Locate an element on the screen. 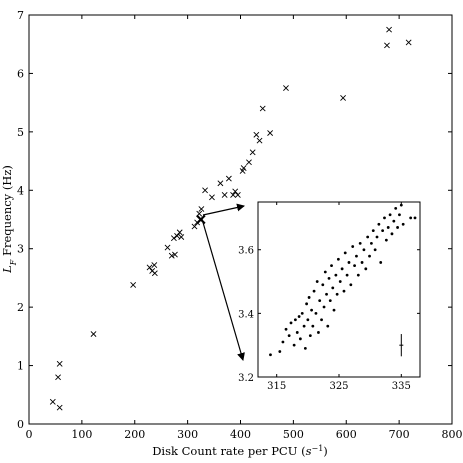 The image size is (463, 463). zoom-arrow-upper is located at coordinates (223, 209).